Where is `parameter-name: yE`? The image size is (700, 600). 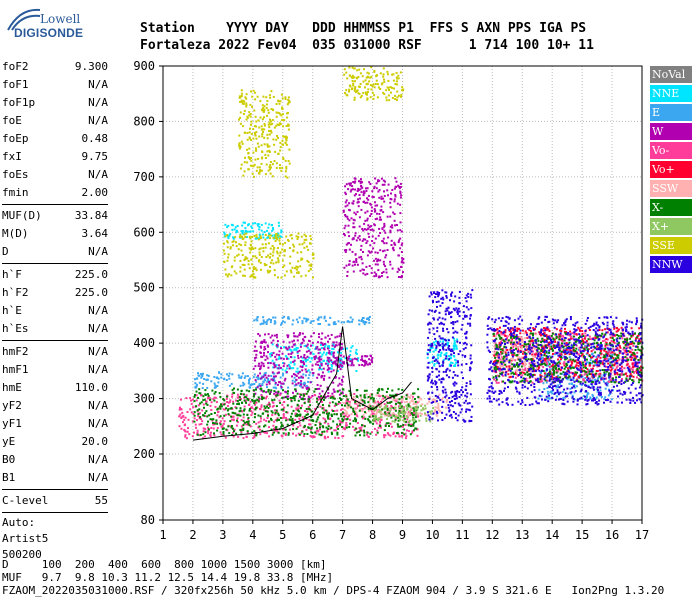
parameter-name: yE is located at coordinates (9, 441).